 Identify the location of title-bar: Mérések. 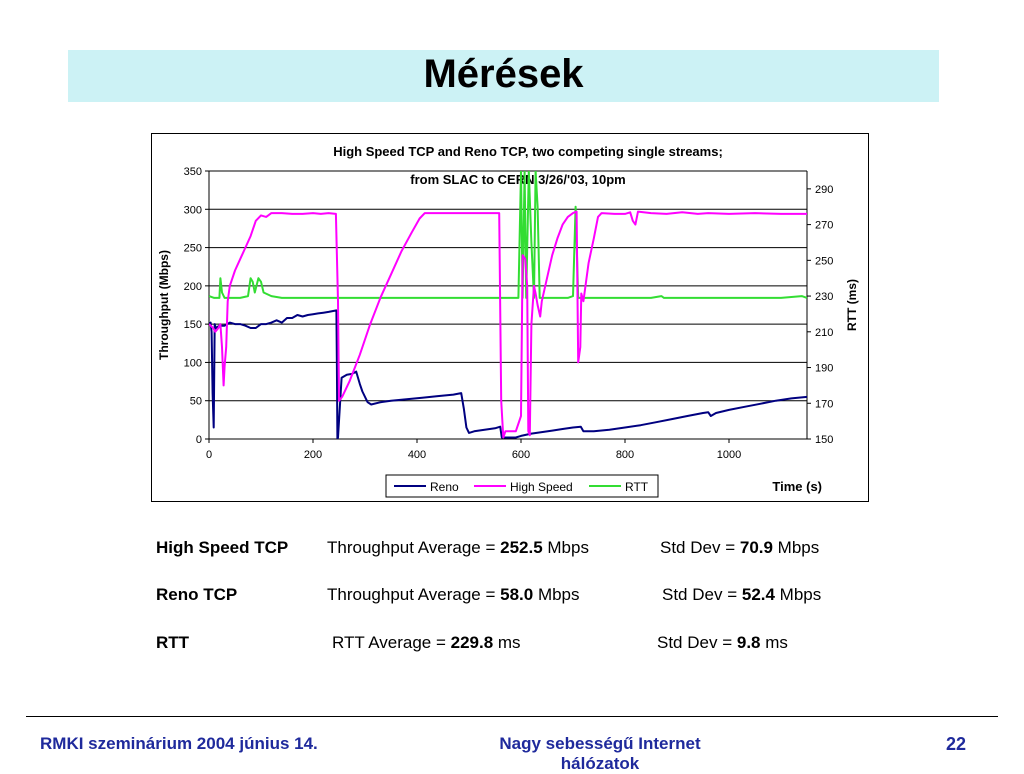
(503, 76).